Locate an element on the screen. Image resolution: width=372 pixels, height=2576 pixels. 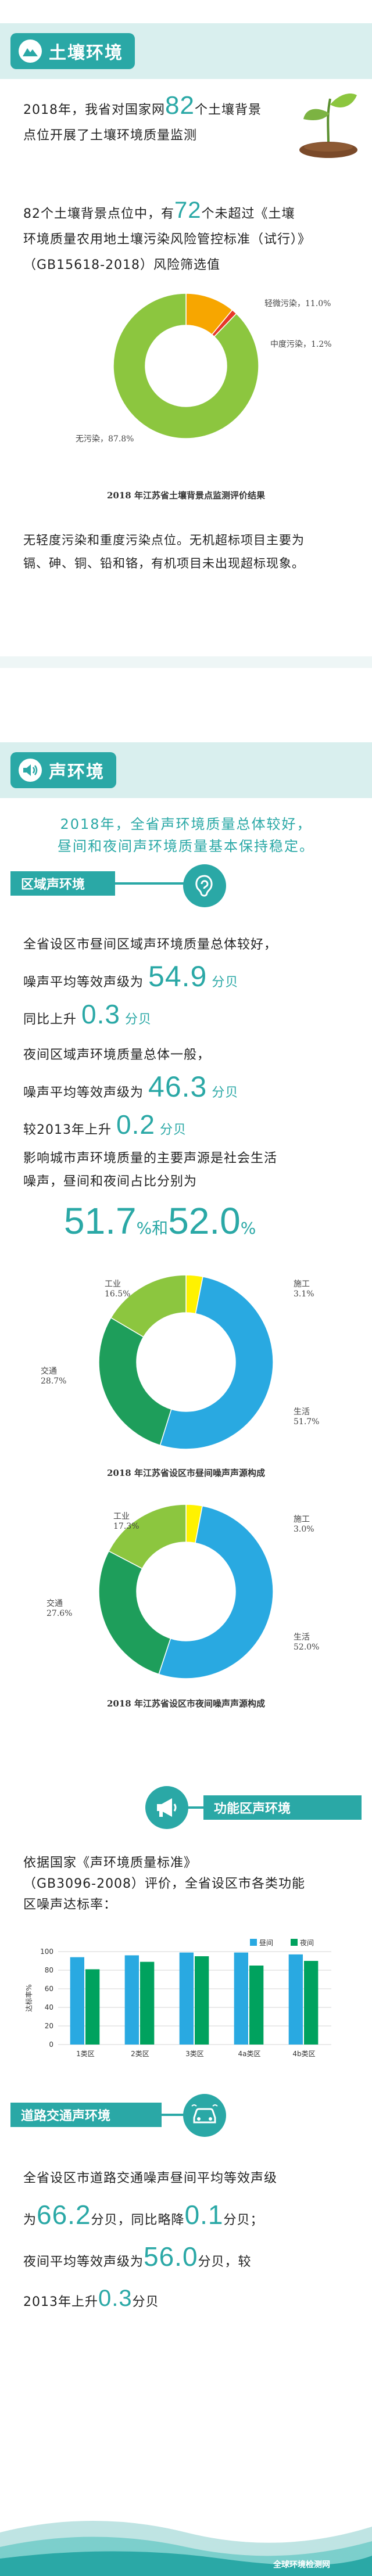
soil-donut-chart is located at coordinates (186, 366).